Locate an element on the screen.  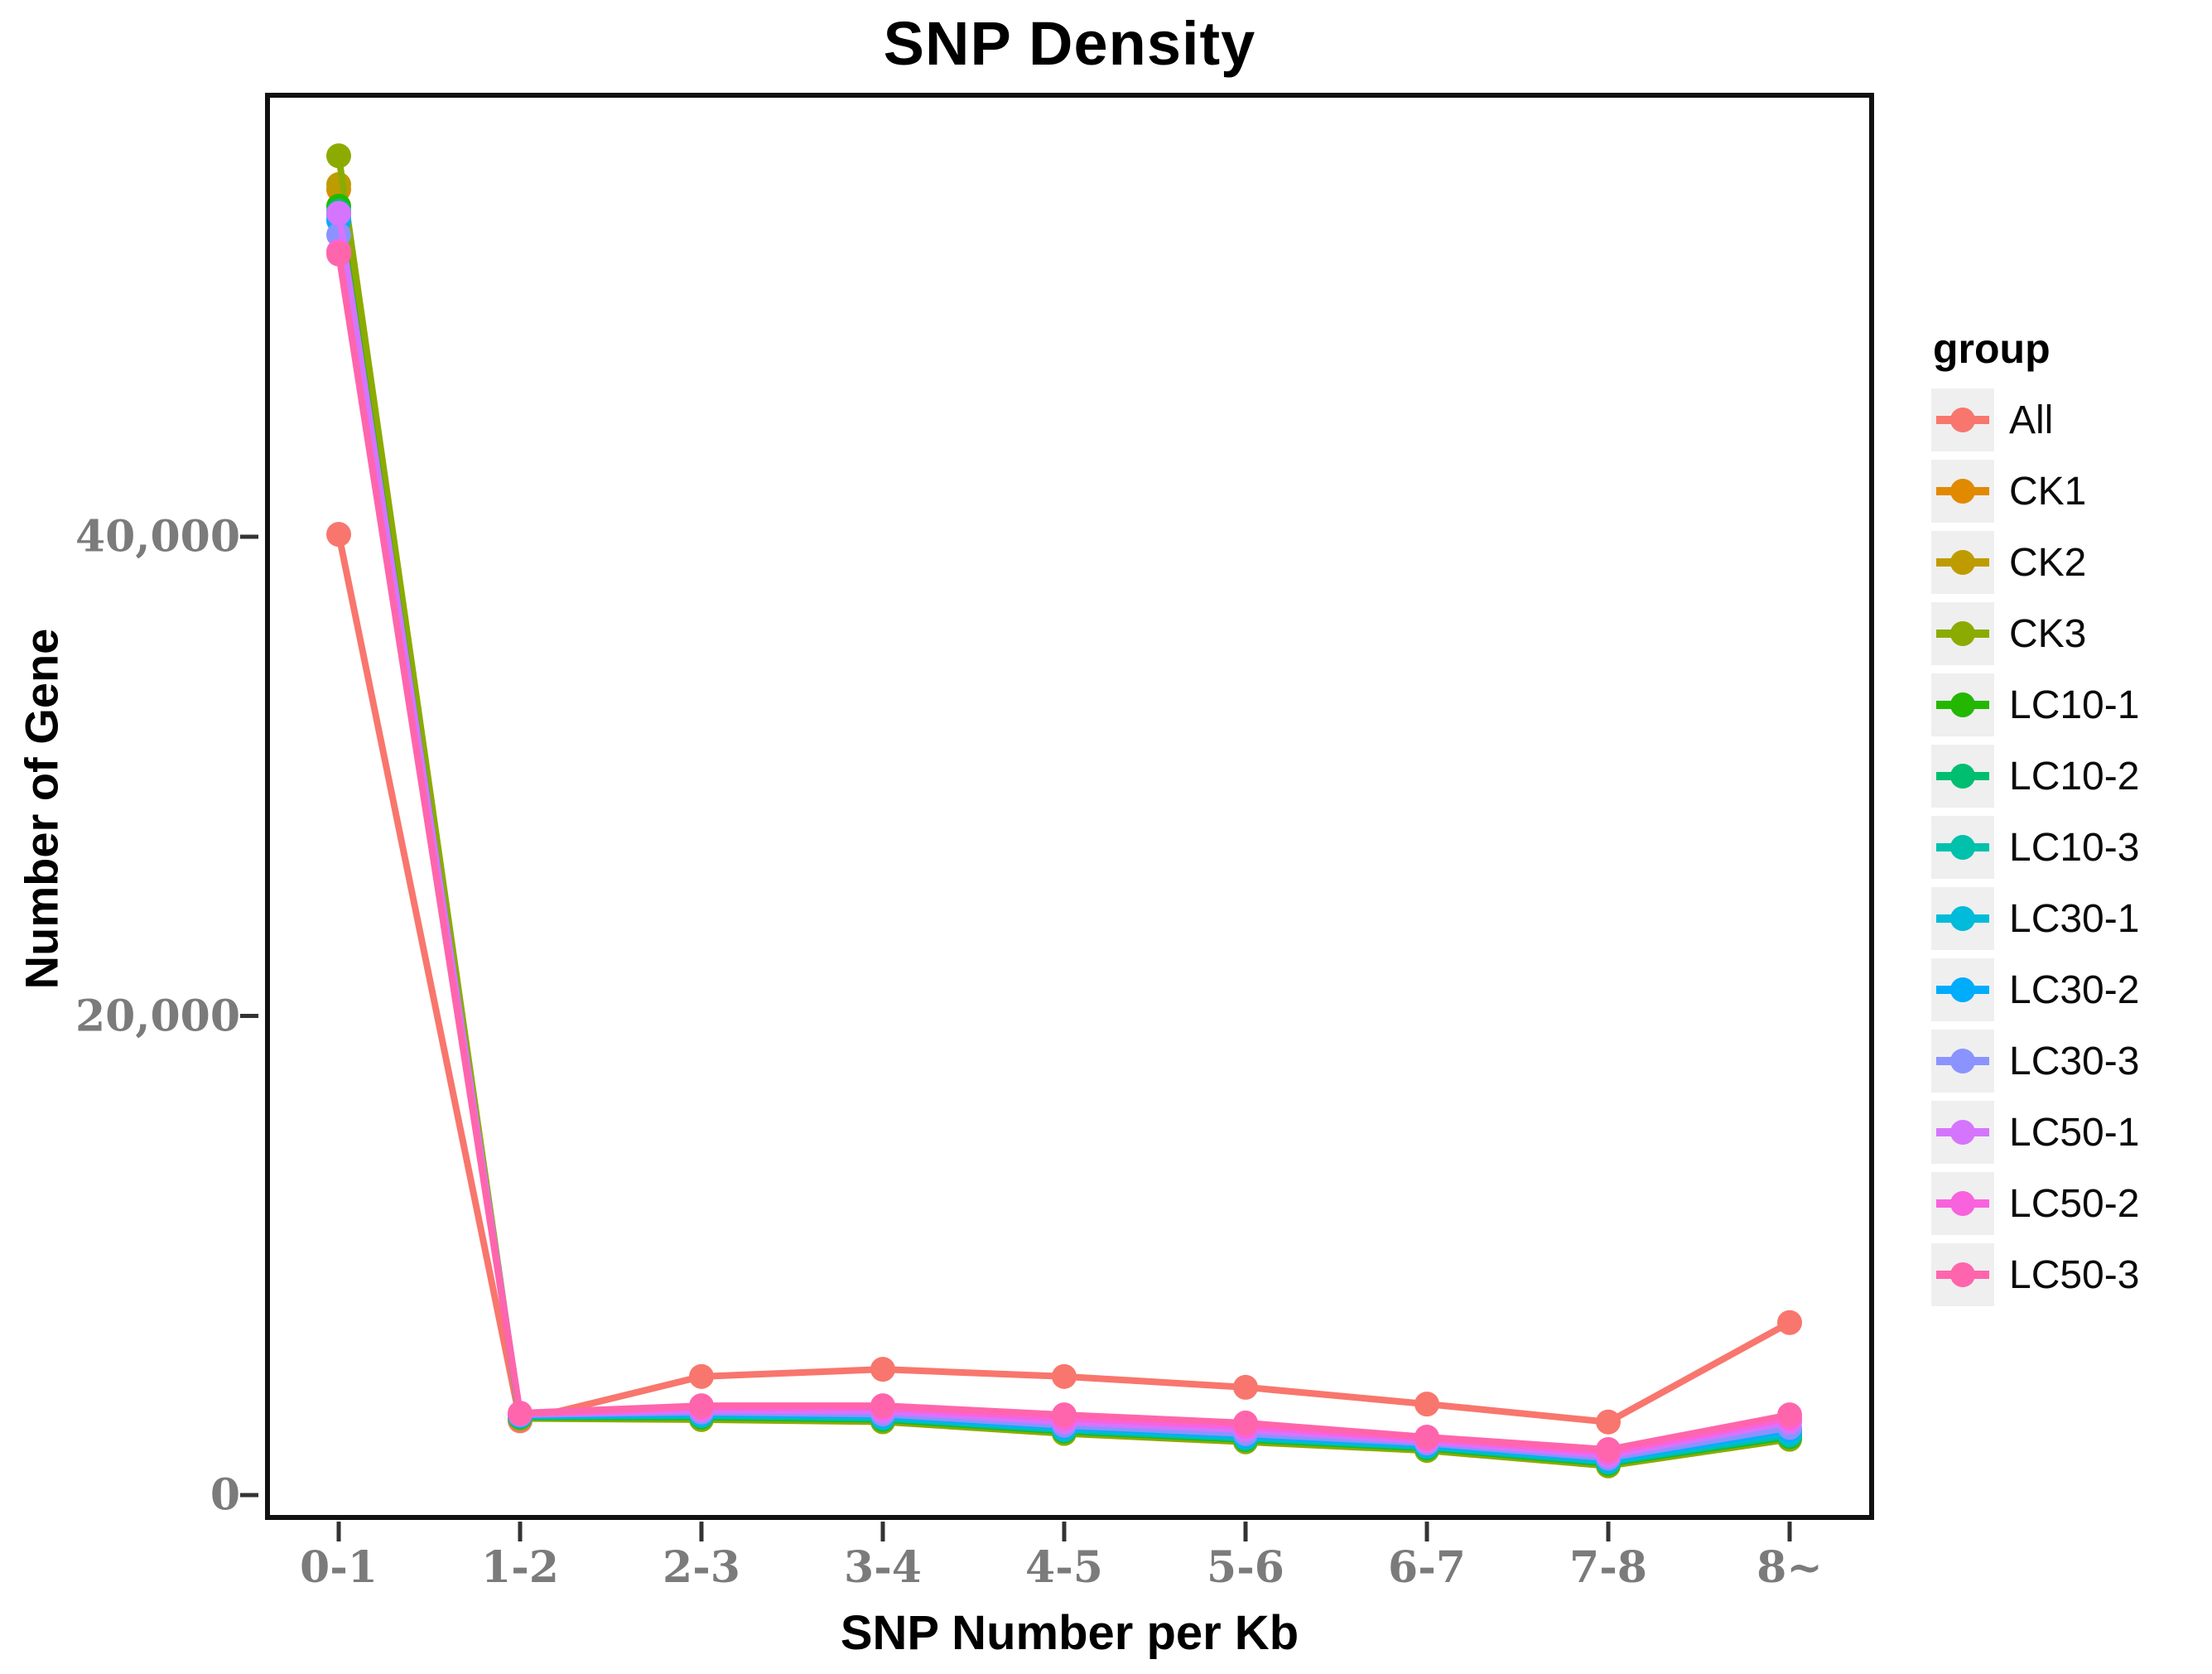
legend-row-LC10-2: LC10-2 is located at coordinates (2068, 776).